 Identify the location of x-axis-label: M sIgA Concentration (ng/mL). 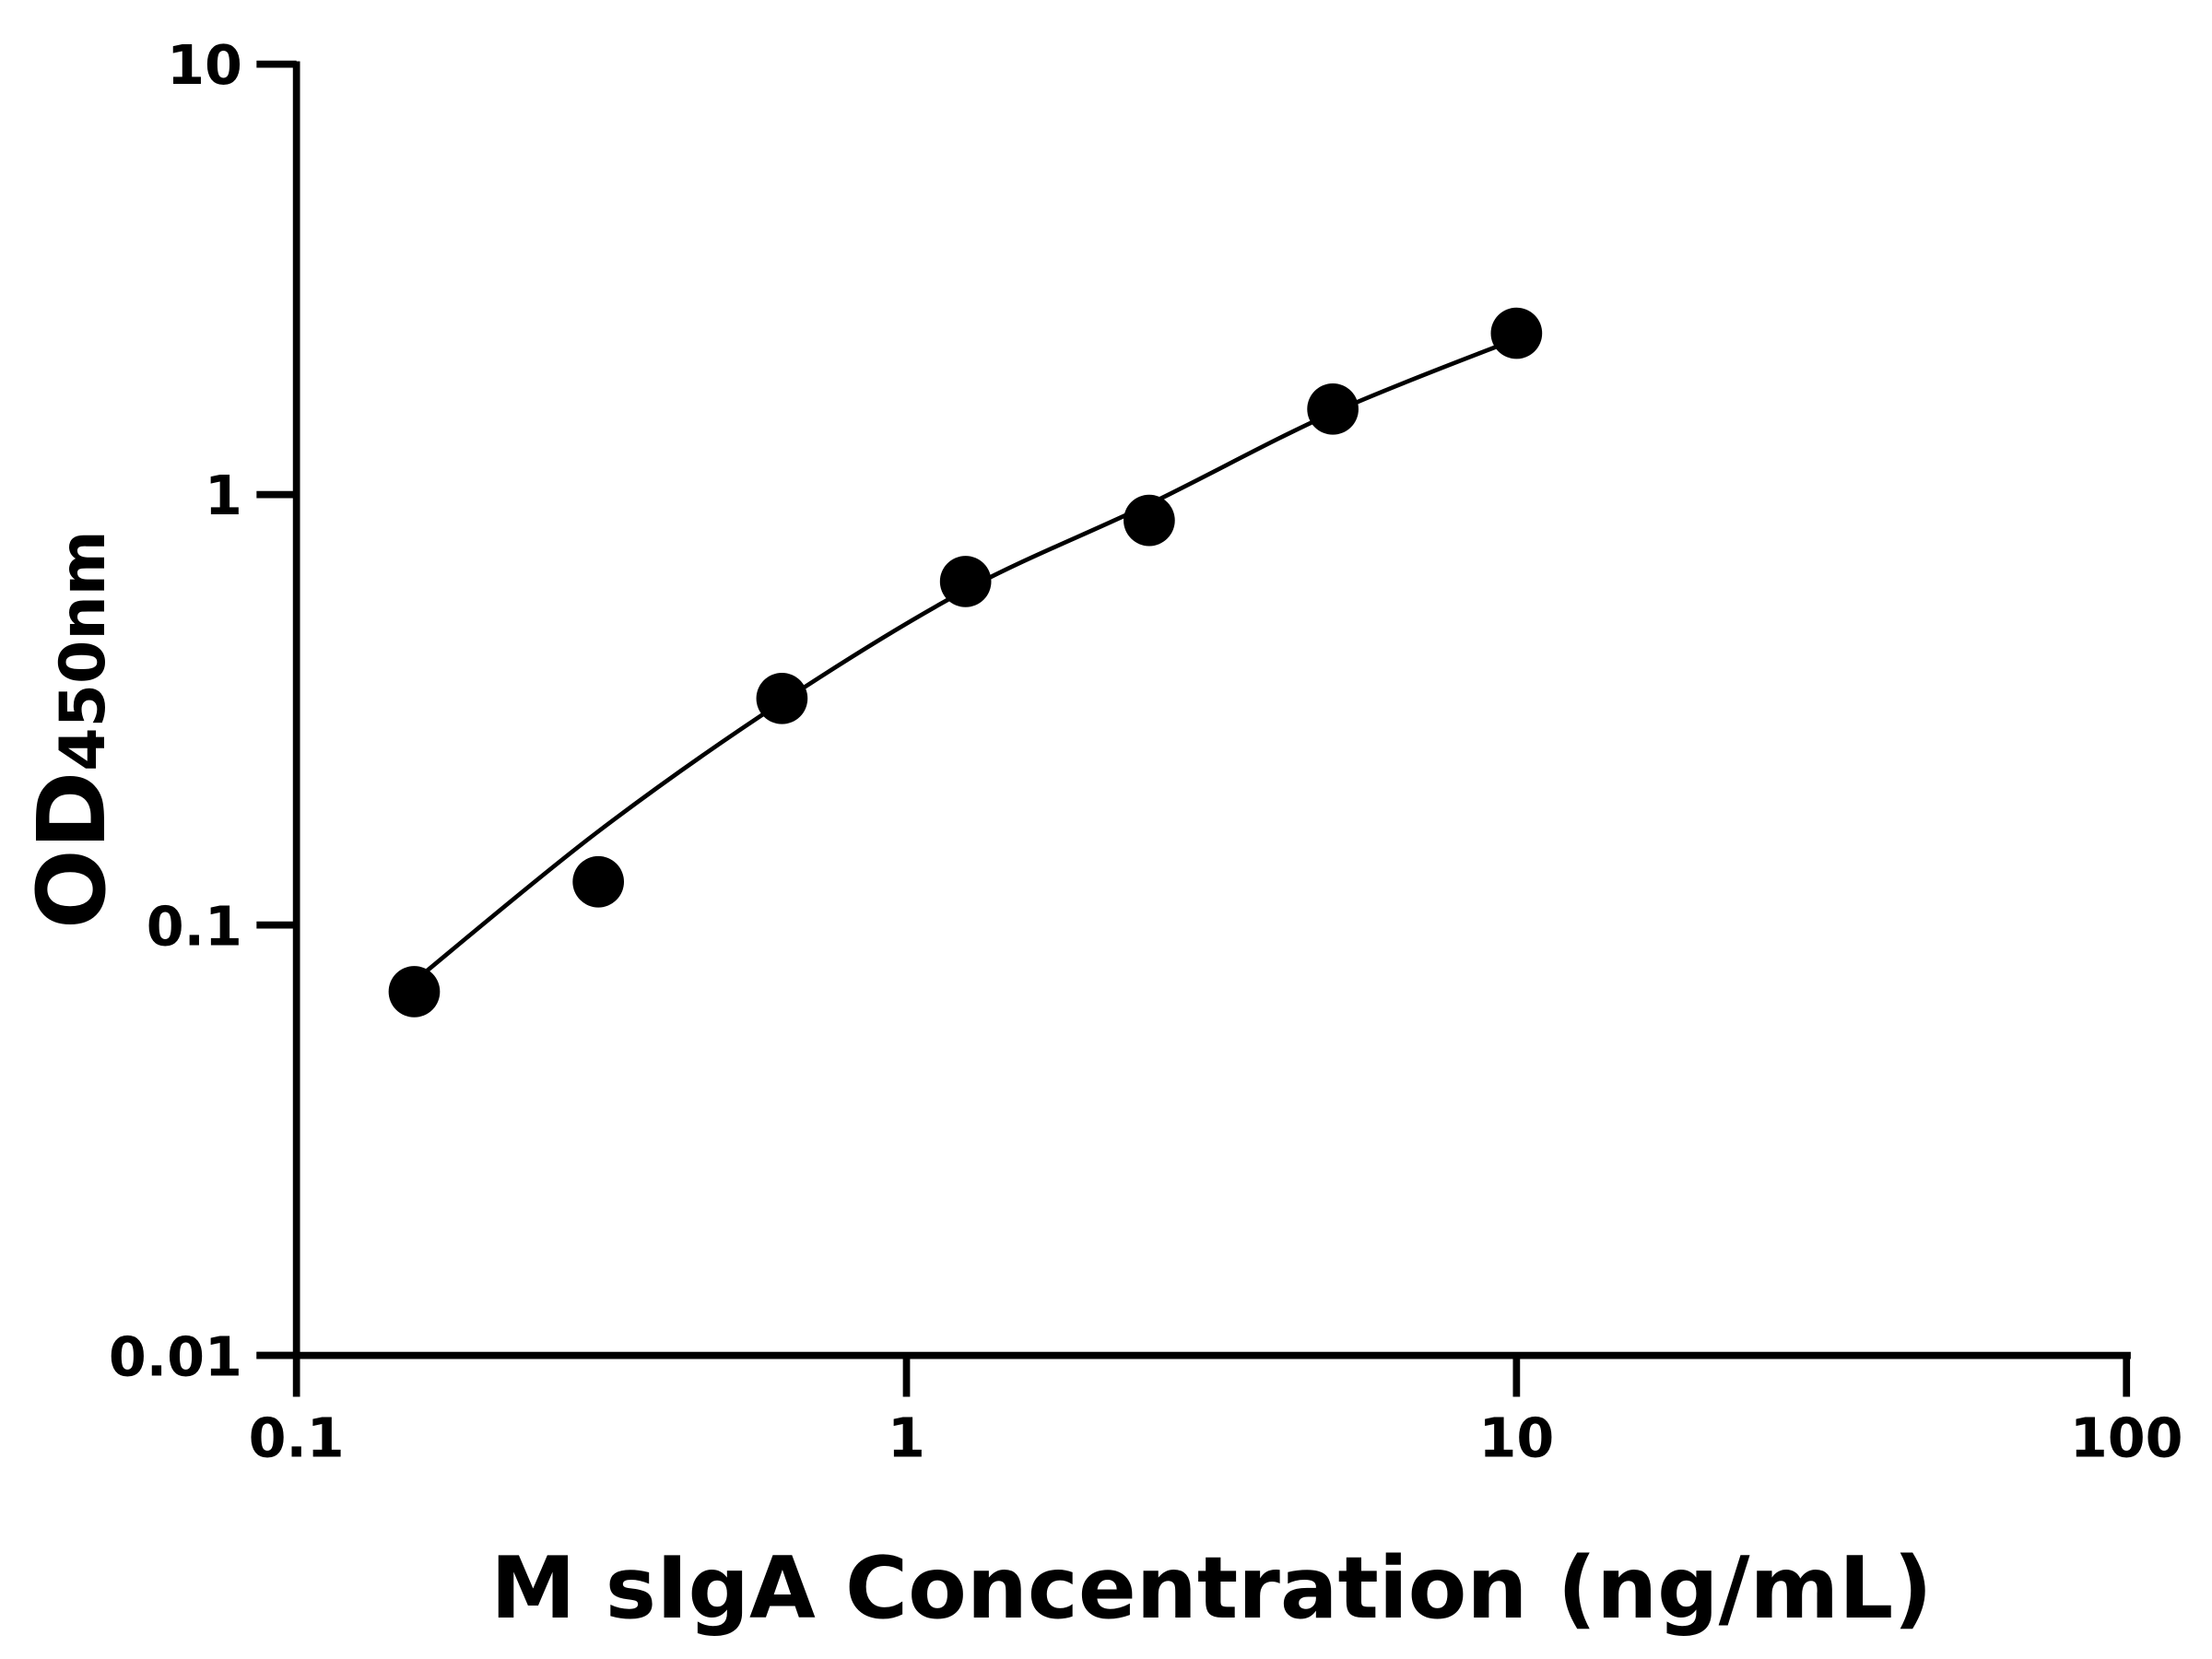
(1211, 1588).